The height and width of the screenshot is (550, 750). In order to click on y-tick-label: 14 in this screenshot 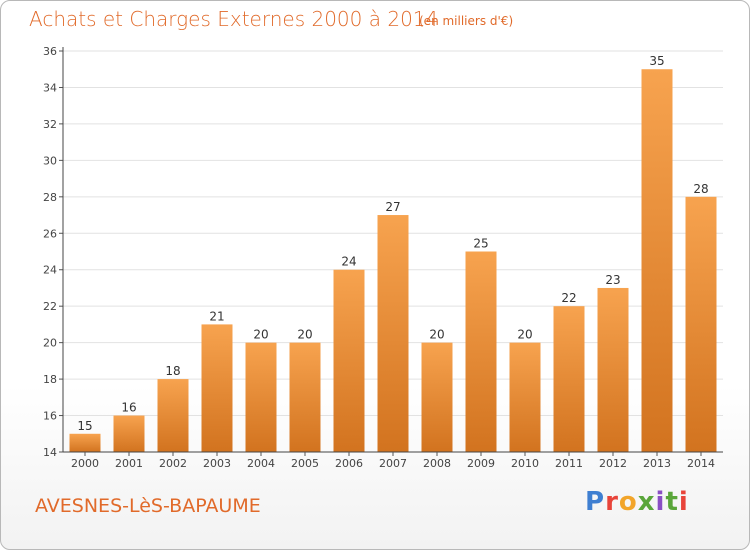, I will do `click(50, 452)`.